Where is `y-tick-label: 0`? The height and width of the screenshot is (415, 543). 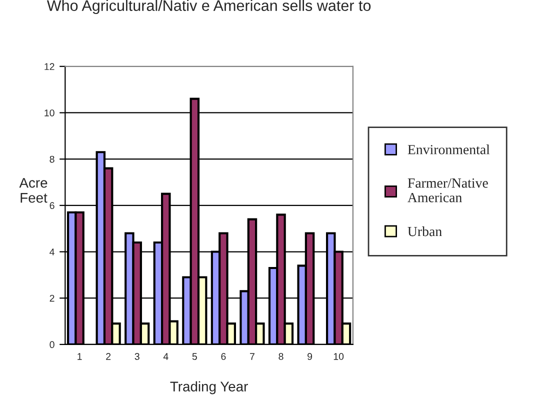
y-tick-label: 0 is located at coordinates (52, 344).